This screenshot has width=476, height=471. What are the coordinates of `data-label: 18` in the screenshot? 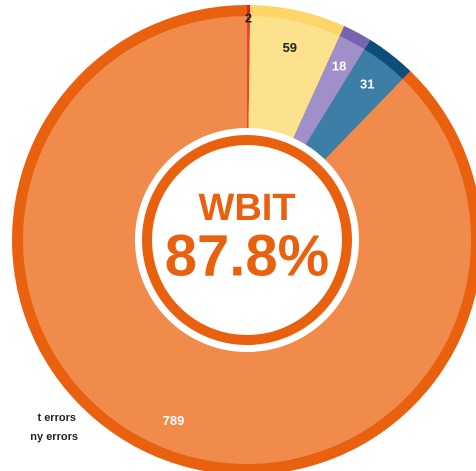 It's located at (339, 65).